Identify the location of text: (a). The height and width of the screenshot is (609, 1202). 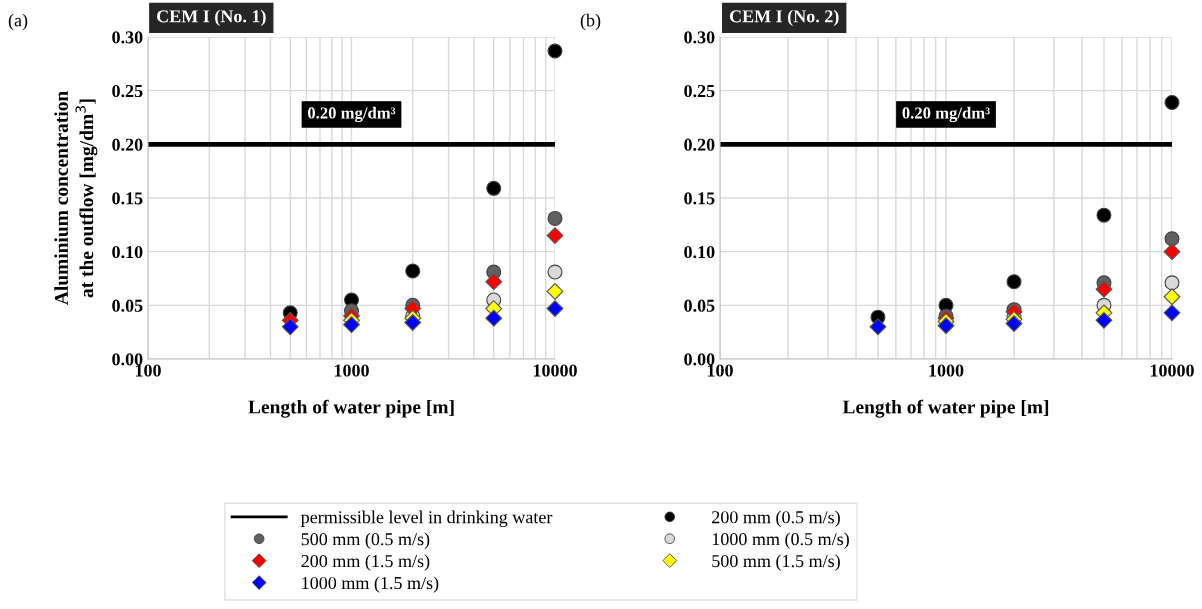
(18, 22).